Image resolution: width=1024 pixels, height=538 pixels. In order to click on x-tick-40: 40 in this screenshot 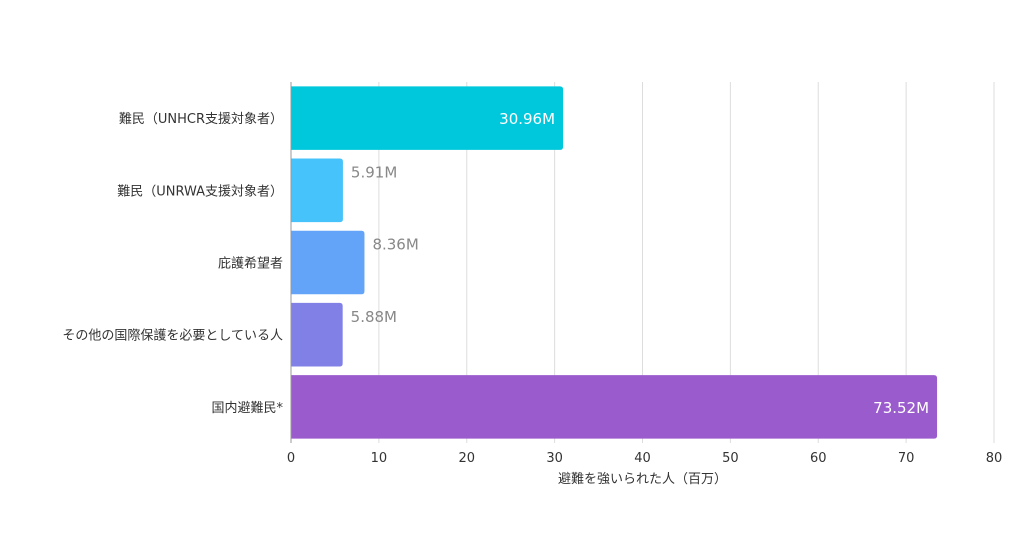, I will do `click(642, 458)`.